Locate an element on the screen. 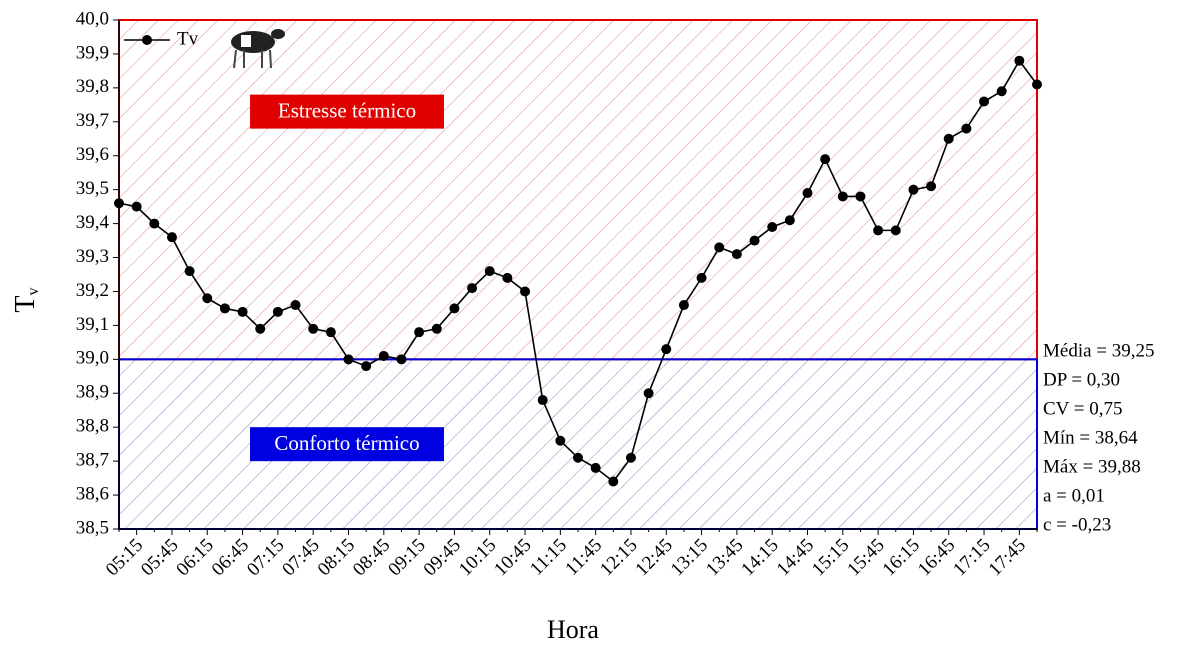  y-tick-label: 39,7 is located at coordinates (92, 120).